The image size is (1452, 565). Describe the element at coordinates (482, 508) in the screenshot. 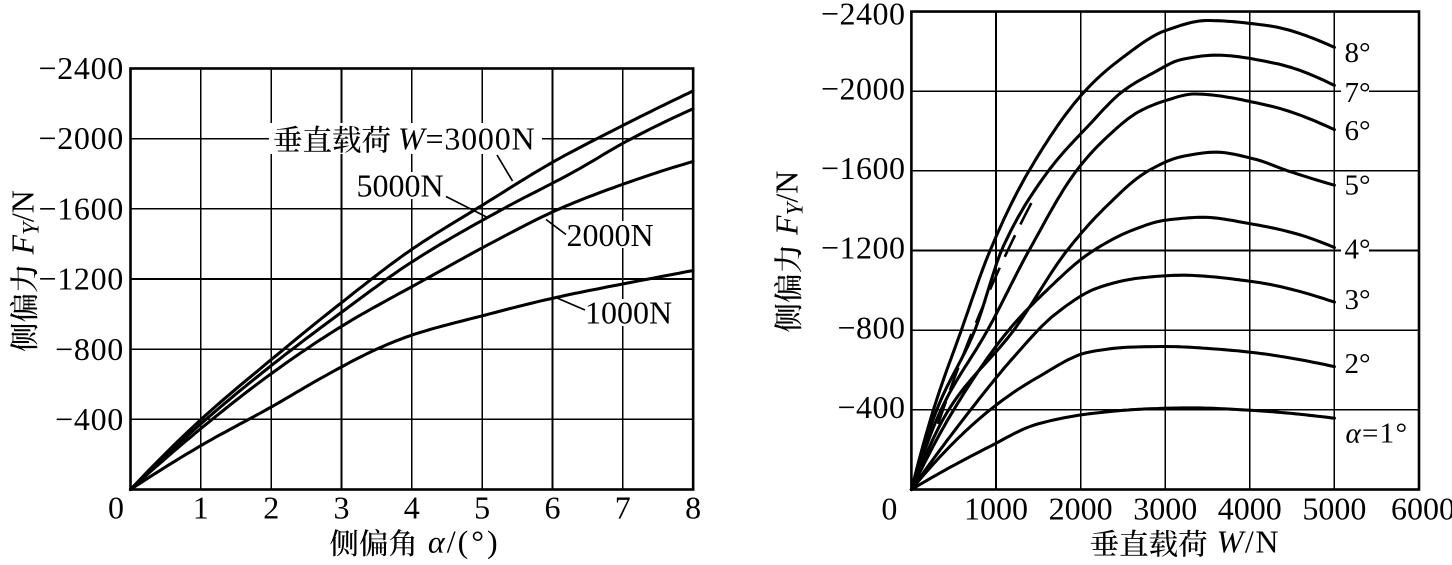

I see `svg-text: 5` at that location.